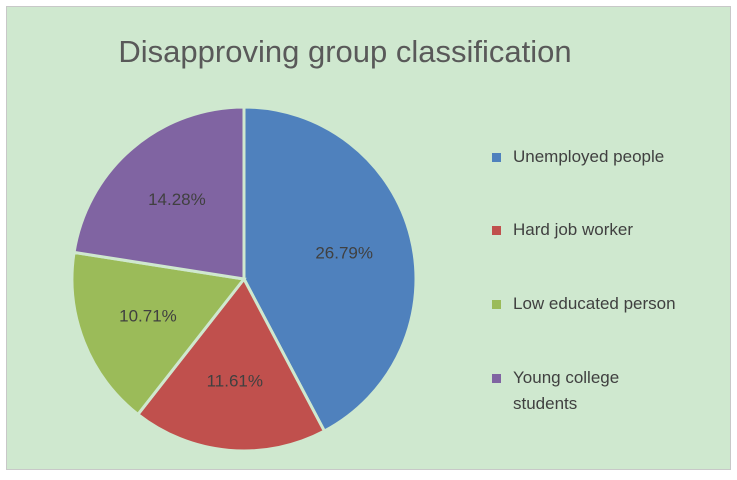 The image size is (737, 480). Describe the element at coordinates (589, 156) in the screenshot. I see `legend-label: Unemployed people` at that location.